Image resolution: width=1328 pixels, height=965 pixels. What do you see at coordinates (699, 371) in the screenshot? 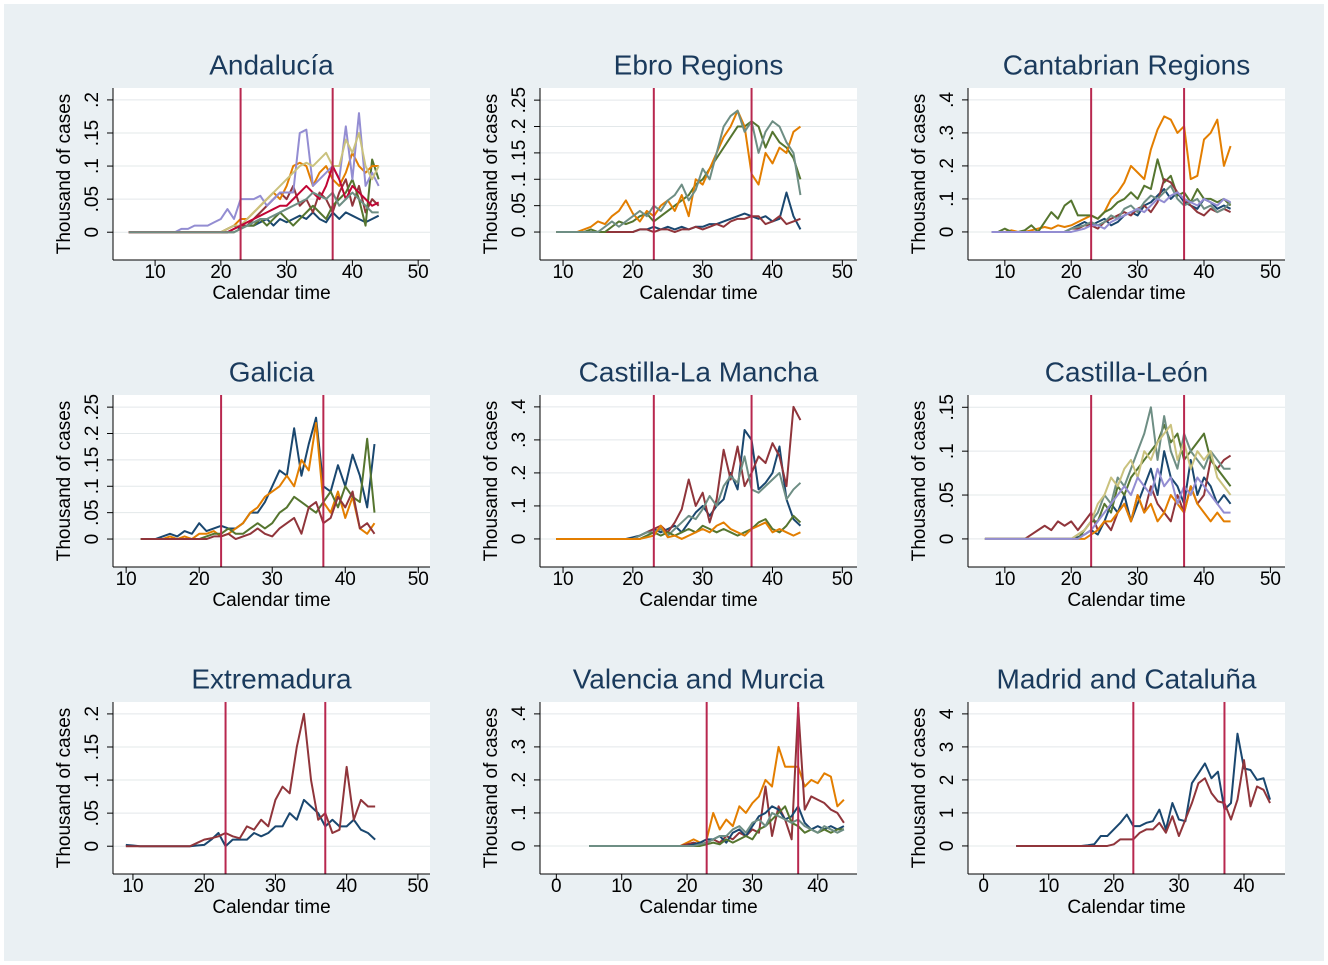
I see `panel-title: Castilla-La Mancha` at bounding box center [699, 371].